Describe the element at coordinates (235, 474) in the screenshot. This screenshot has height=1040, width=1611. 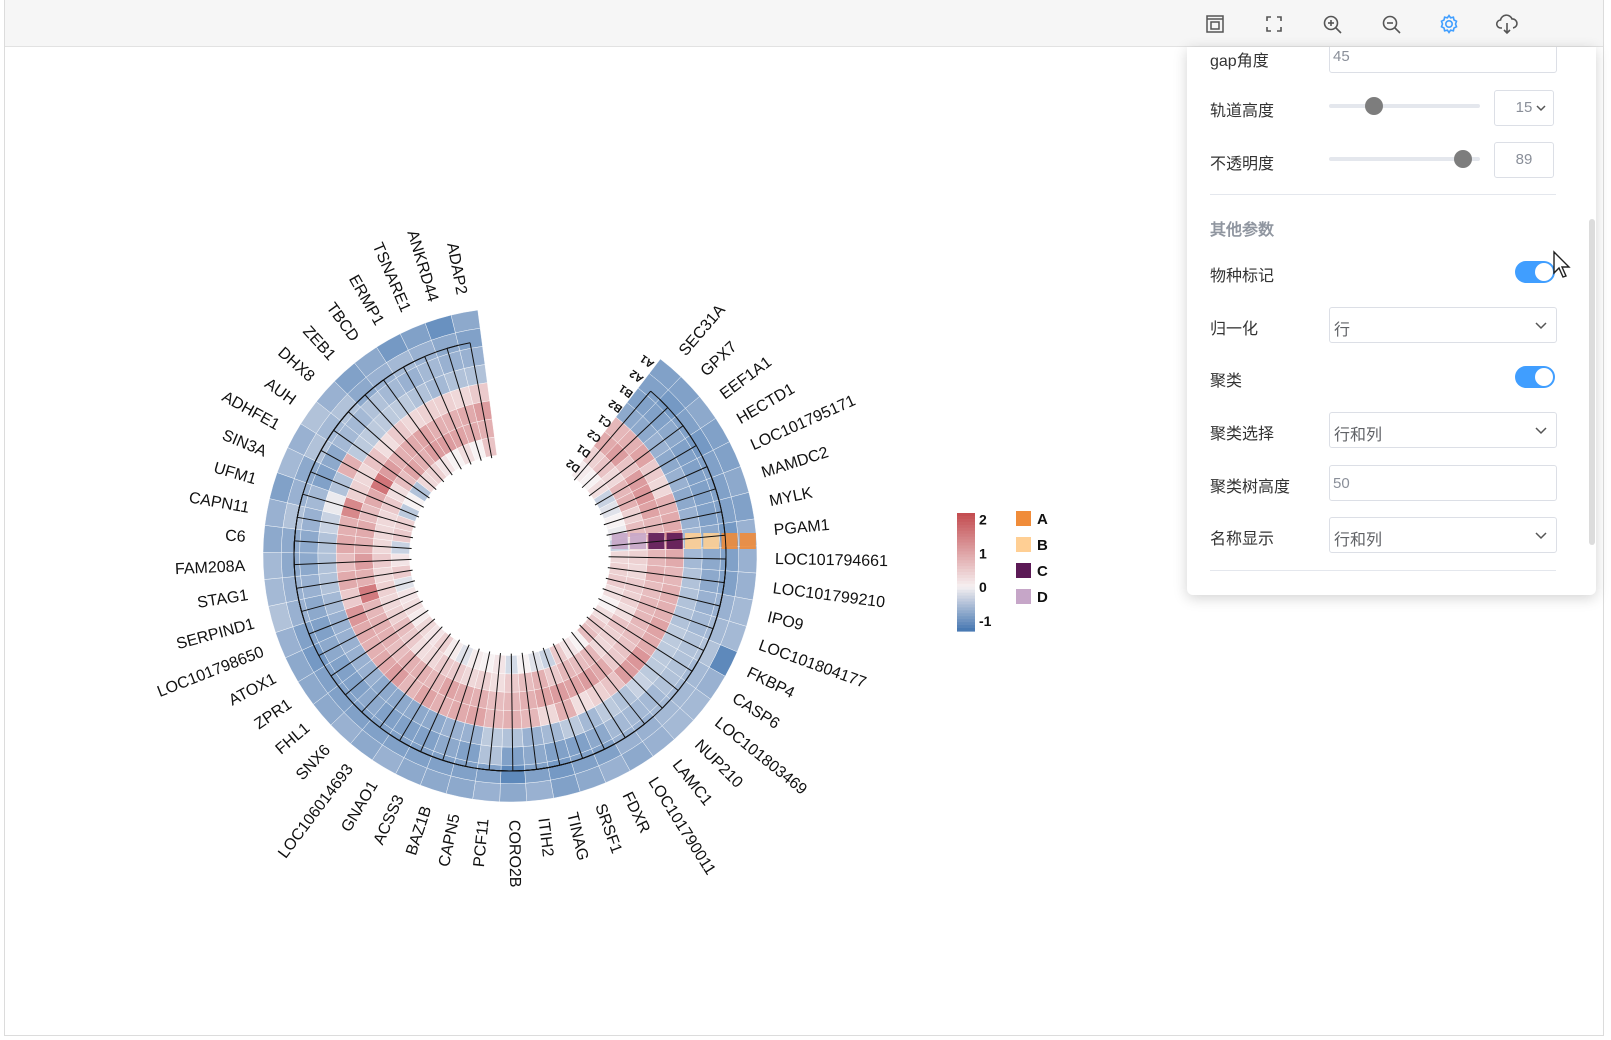
I see `gene-label: UFM1` at that location.